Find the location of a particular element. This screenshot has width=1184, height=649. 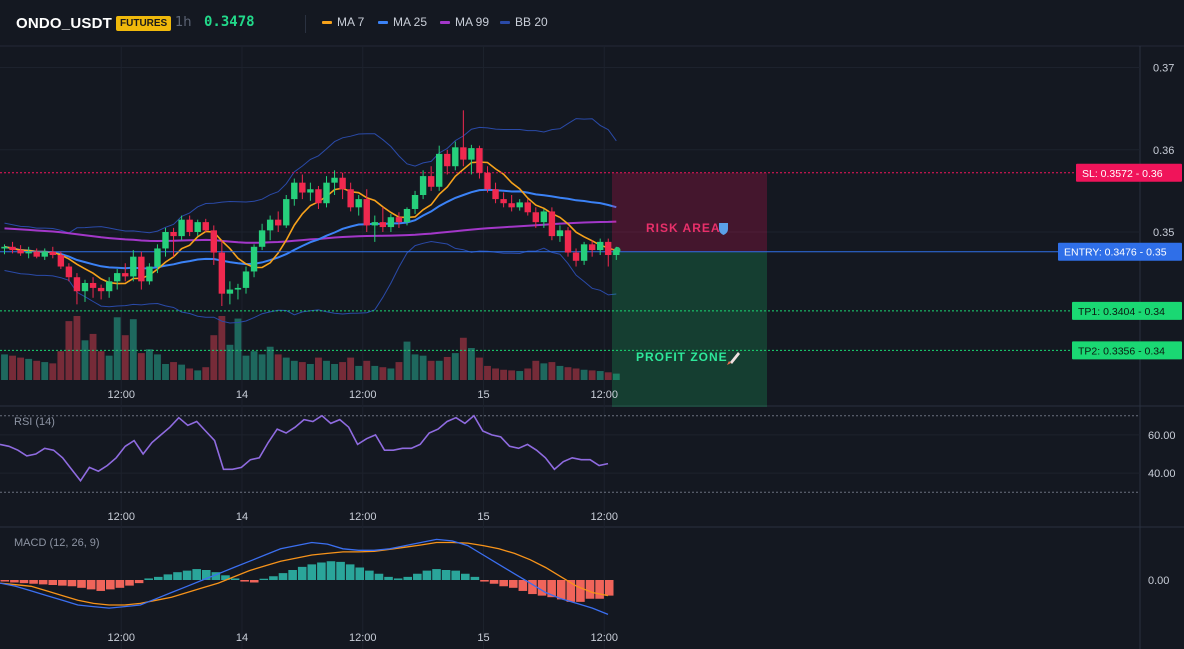

macd-signal-line is located at coordinates (304, 573).